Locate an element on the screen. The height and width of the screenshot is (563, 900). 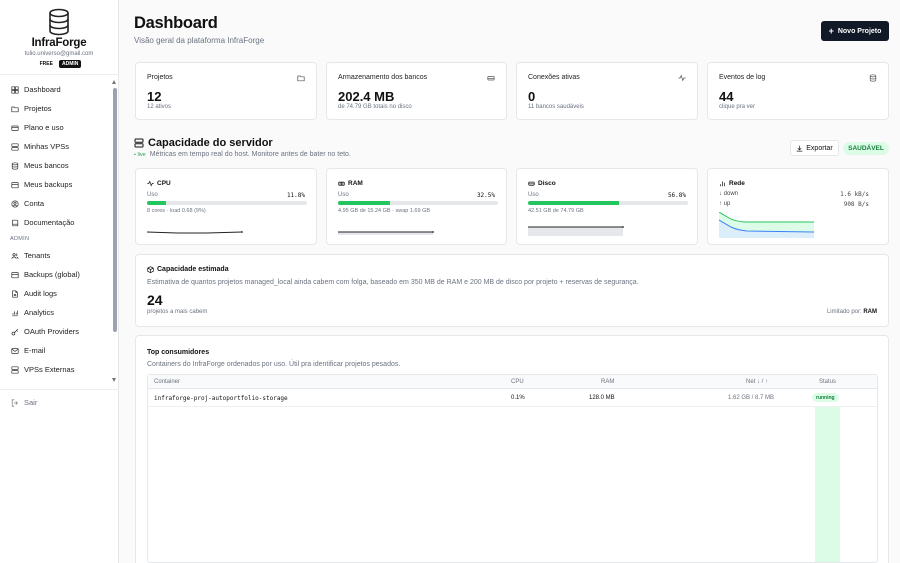
sidebar-item-label: Tenants is located at coordinates (37, 255).